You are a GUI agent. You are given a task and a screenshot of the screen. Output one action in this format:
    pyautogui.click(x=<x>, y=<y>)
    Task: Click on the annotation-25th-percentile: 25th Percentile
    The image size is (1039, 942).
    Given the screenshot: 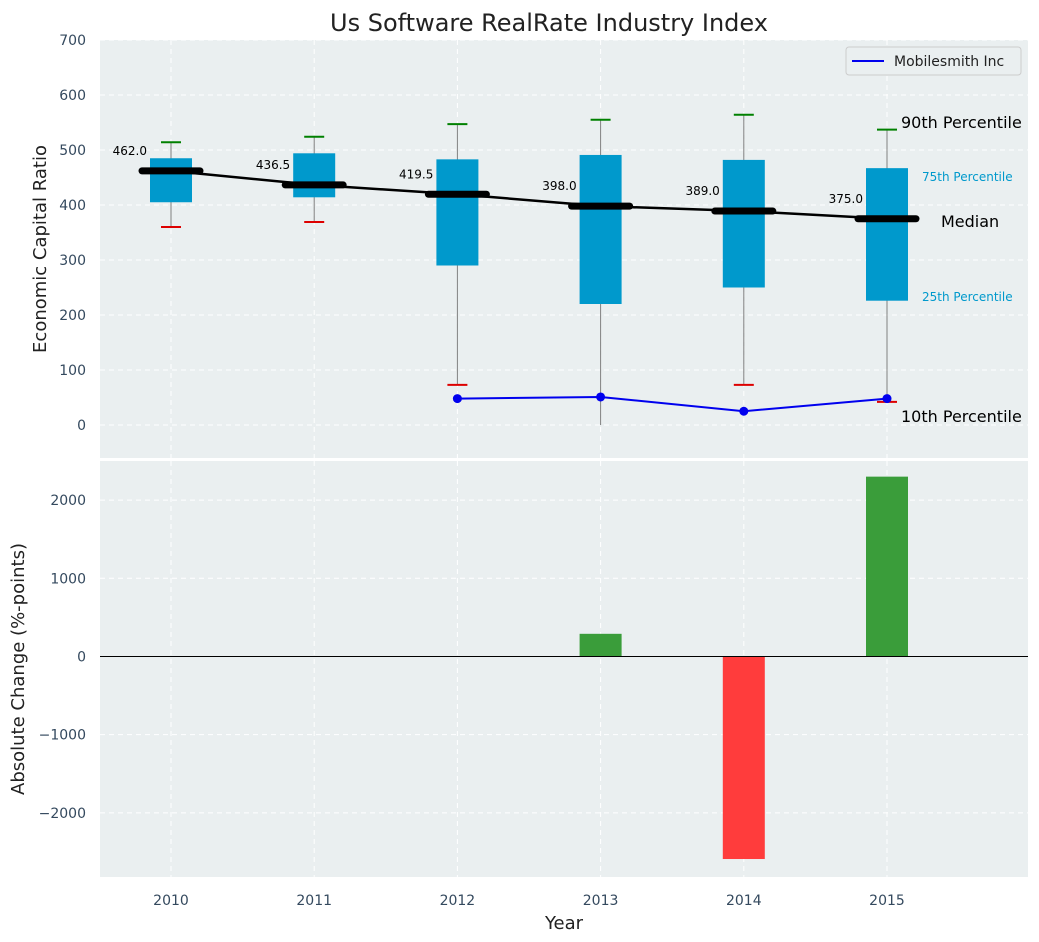 What is the action you would take?
    pyautogui.click(x=967, y=297)
    